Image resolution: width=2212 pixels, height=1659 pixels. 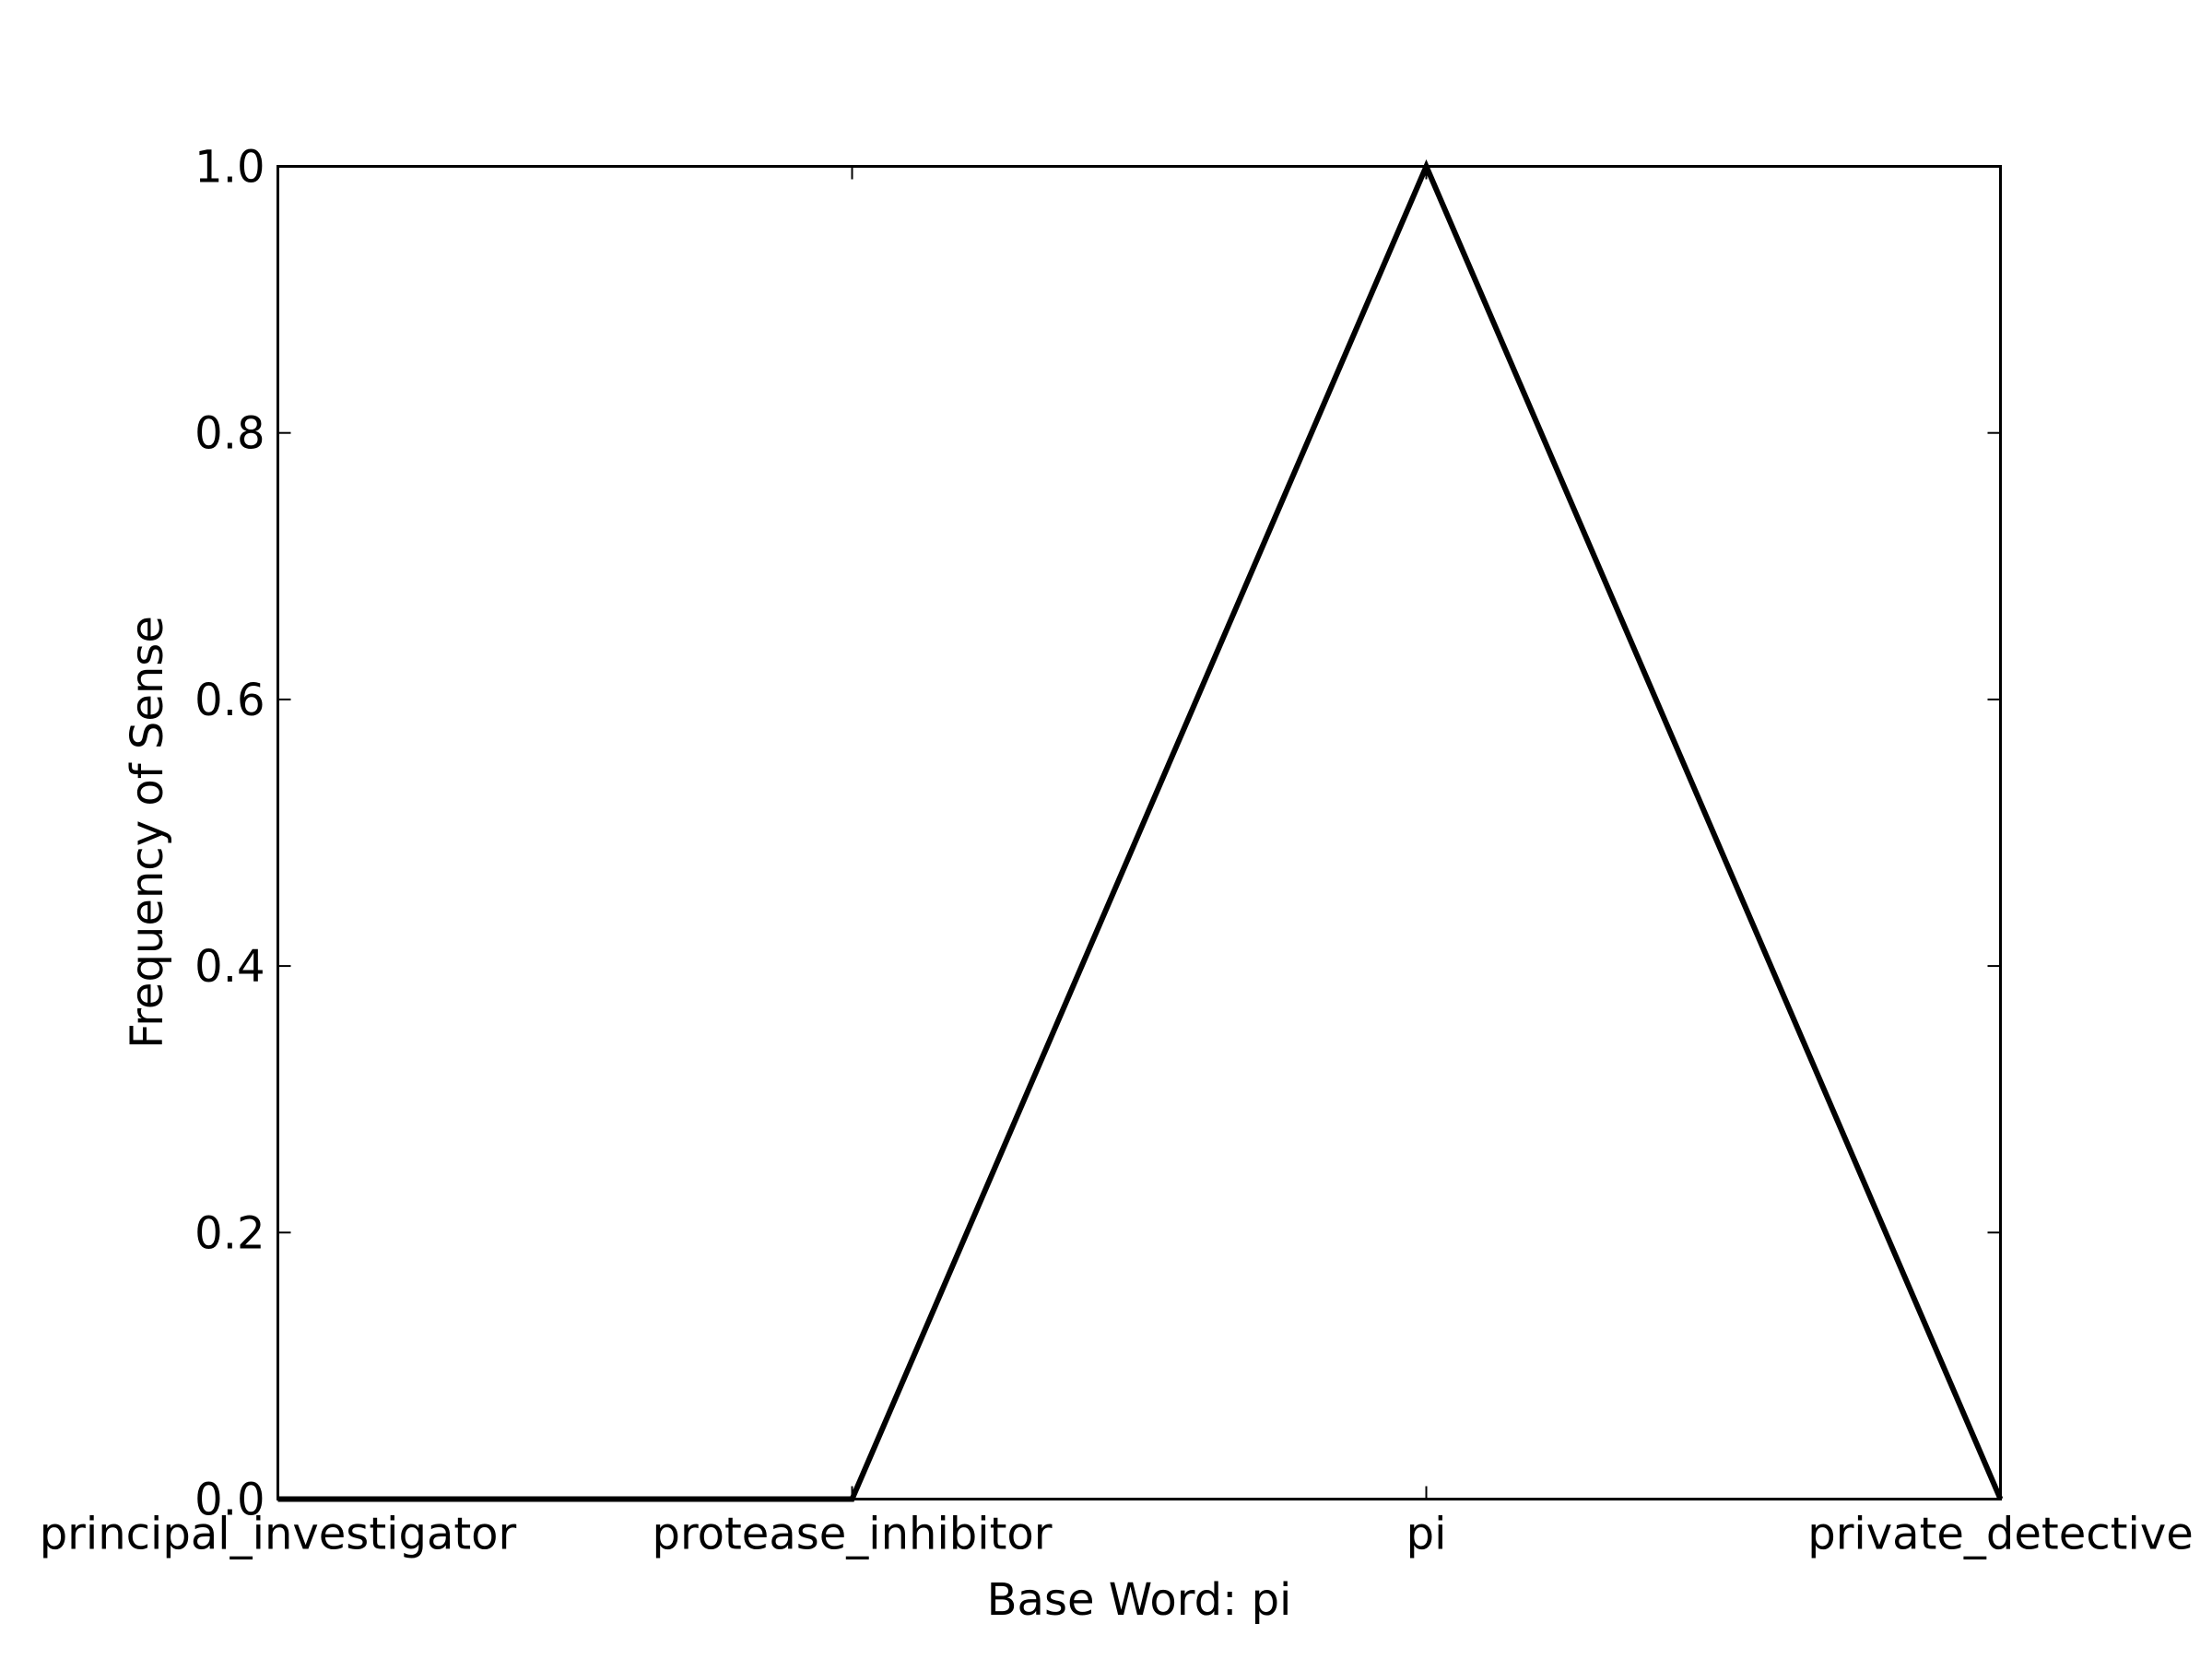 What do you see at coordinates (229, 434) in the screenshot?
I see `y-tick-label: 0.8` at bounding box center [229, 434].